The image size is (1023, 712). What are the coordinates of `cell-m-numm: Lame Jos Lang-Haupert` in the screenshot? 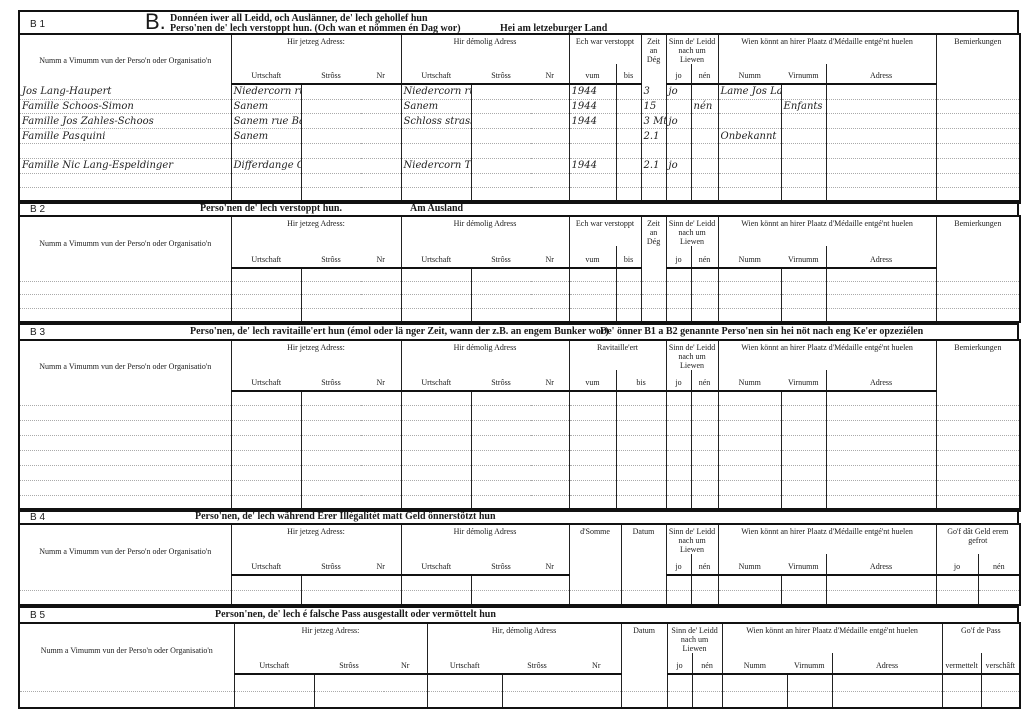 It's located at (749, 92).